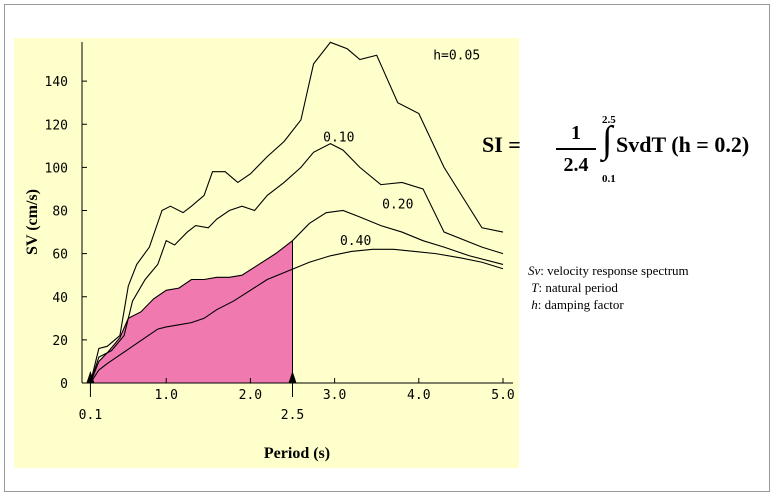  I want to click on x-tick-label: 4.0, so click(418, 395).